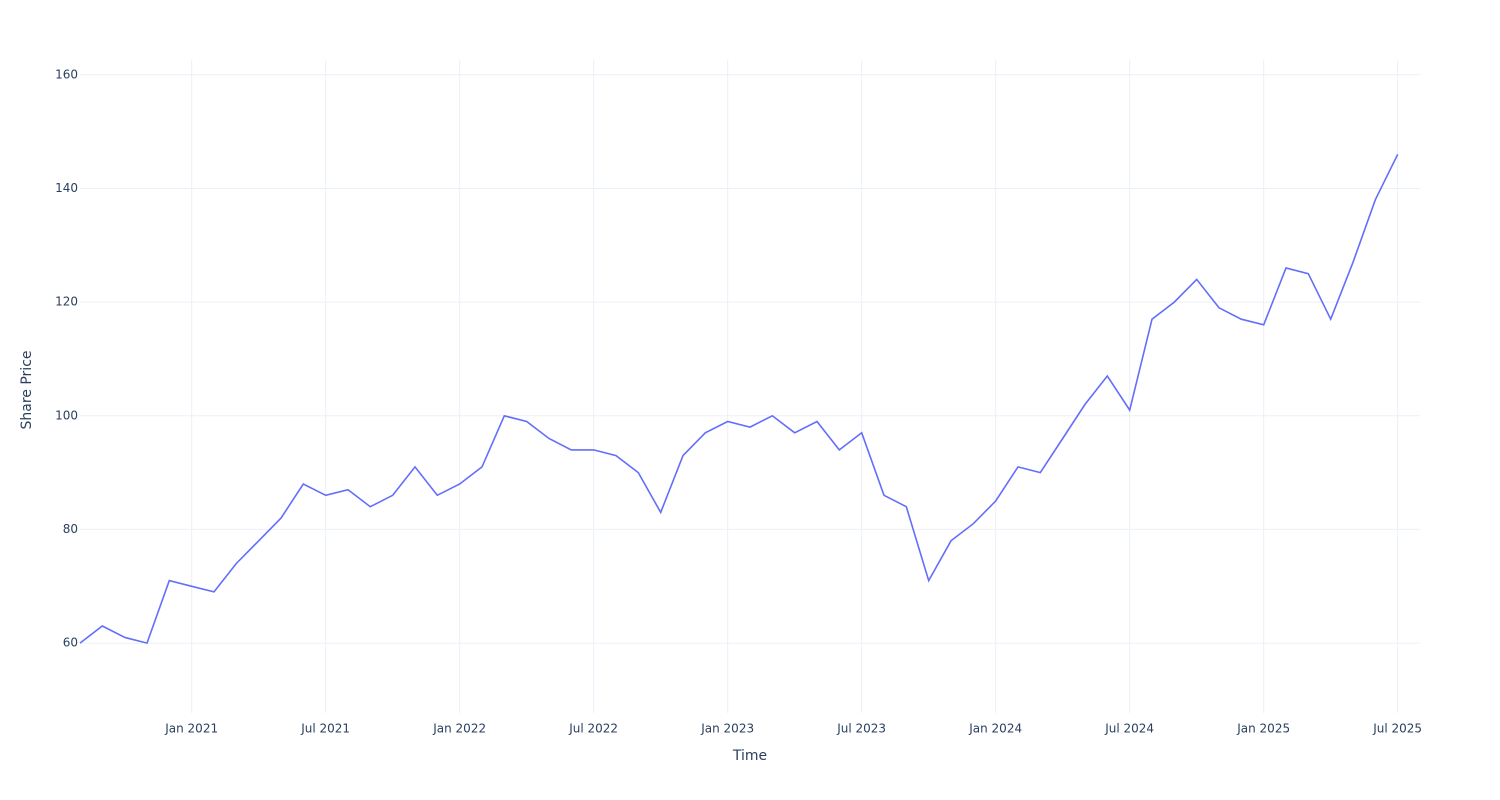 The image size is (1500, 800). What do you see at coordinates (66, 302) in the screenshot?
I see `y-tick-label: 120` at bounding box center [66, 302].